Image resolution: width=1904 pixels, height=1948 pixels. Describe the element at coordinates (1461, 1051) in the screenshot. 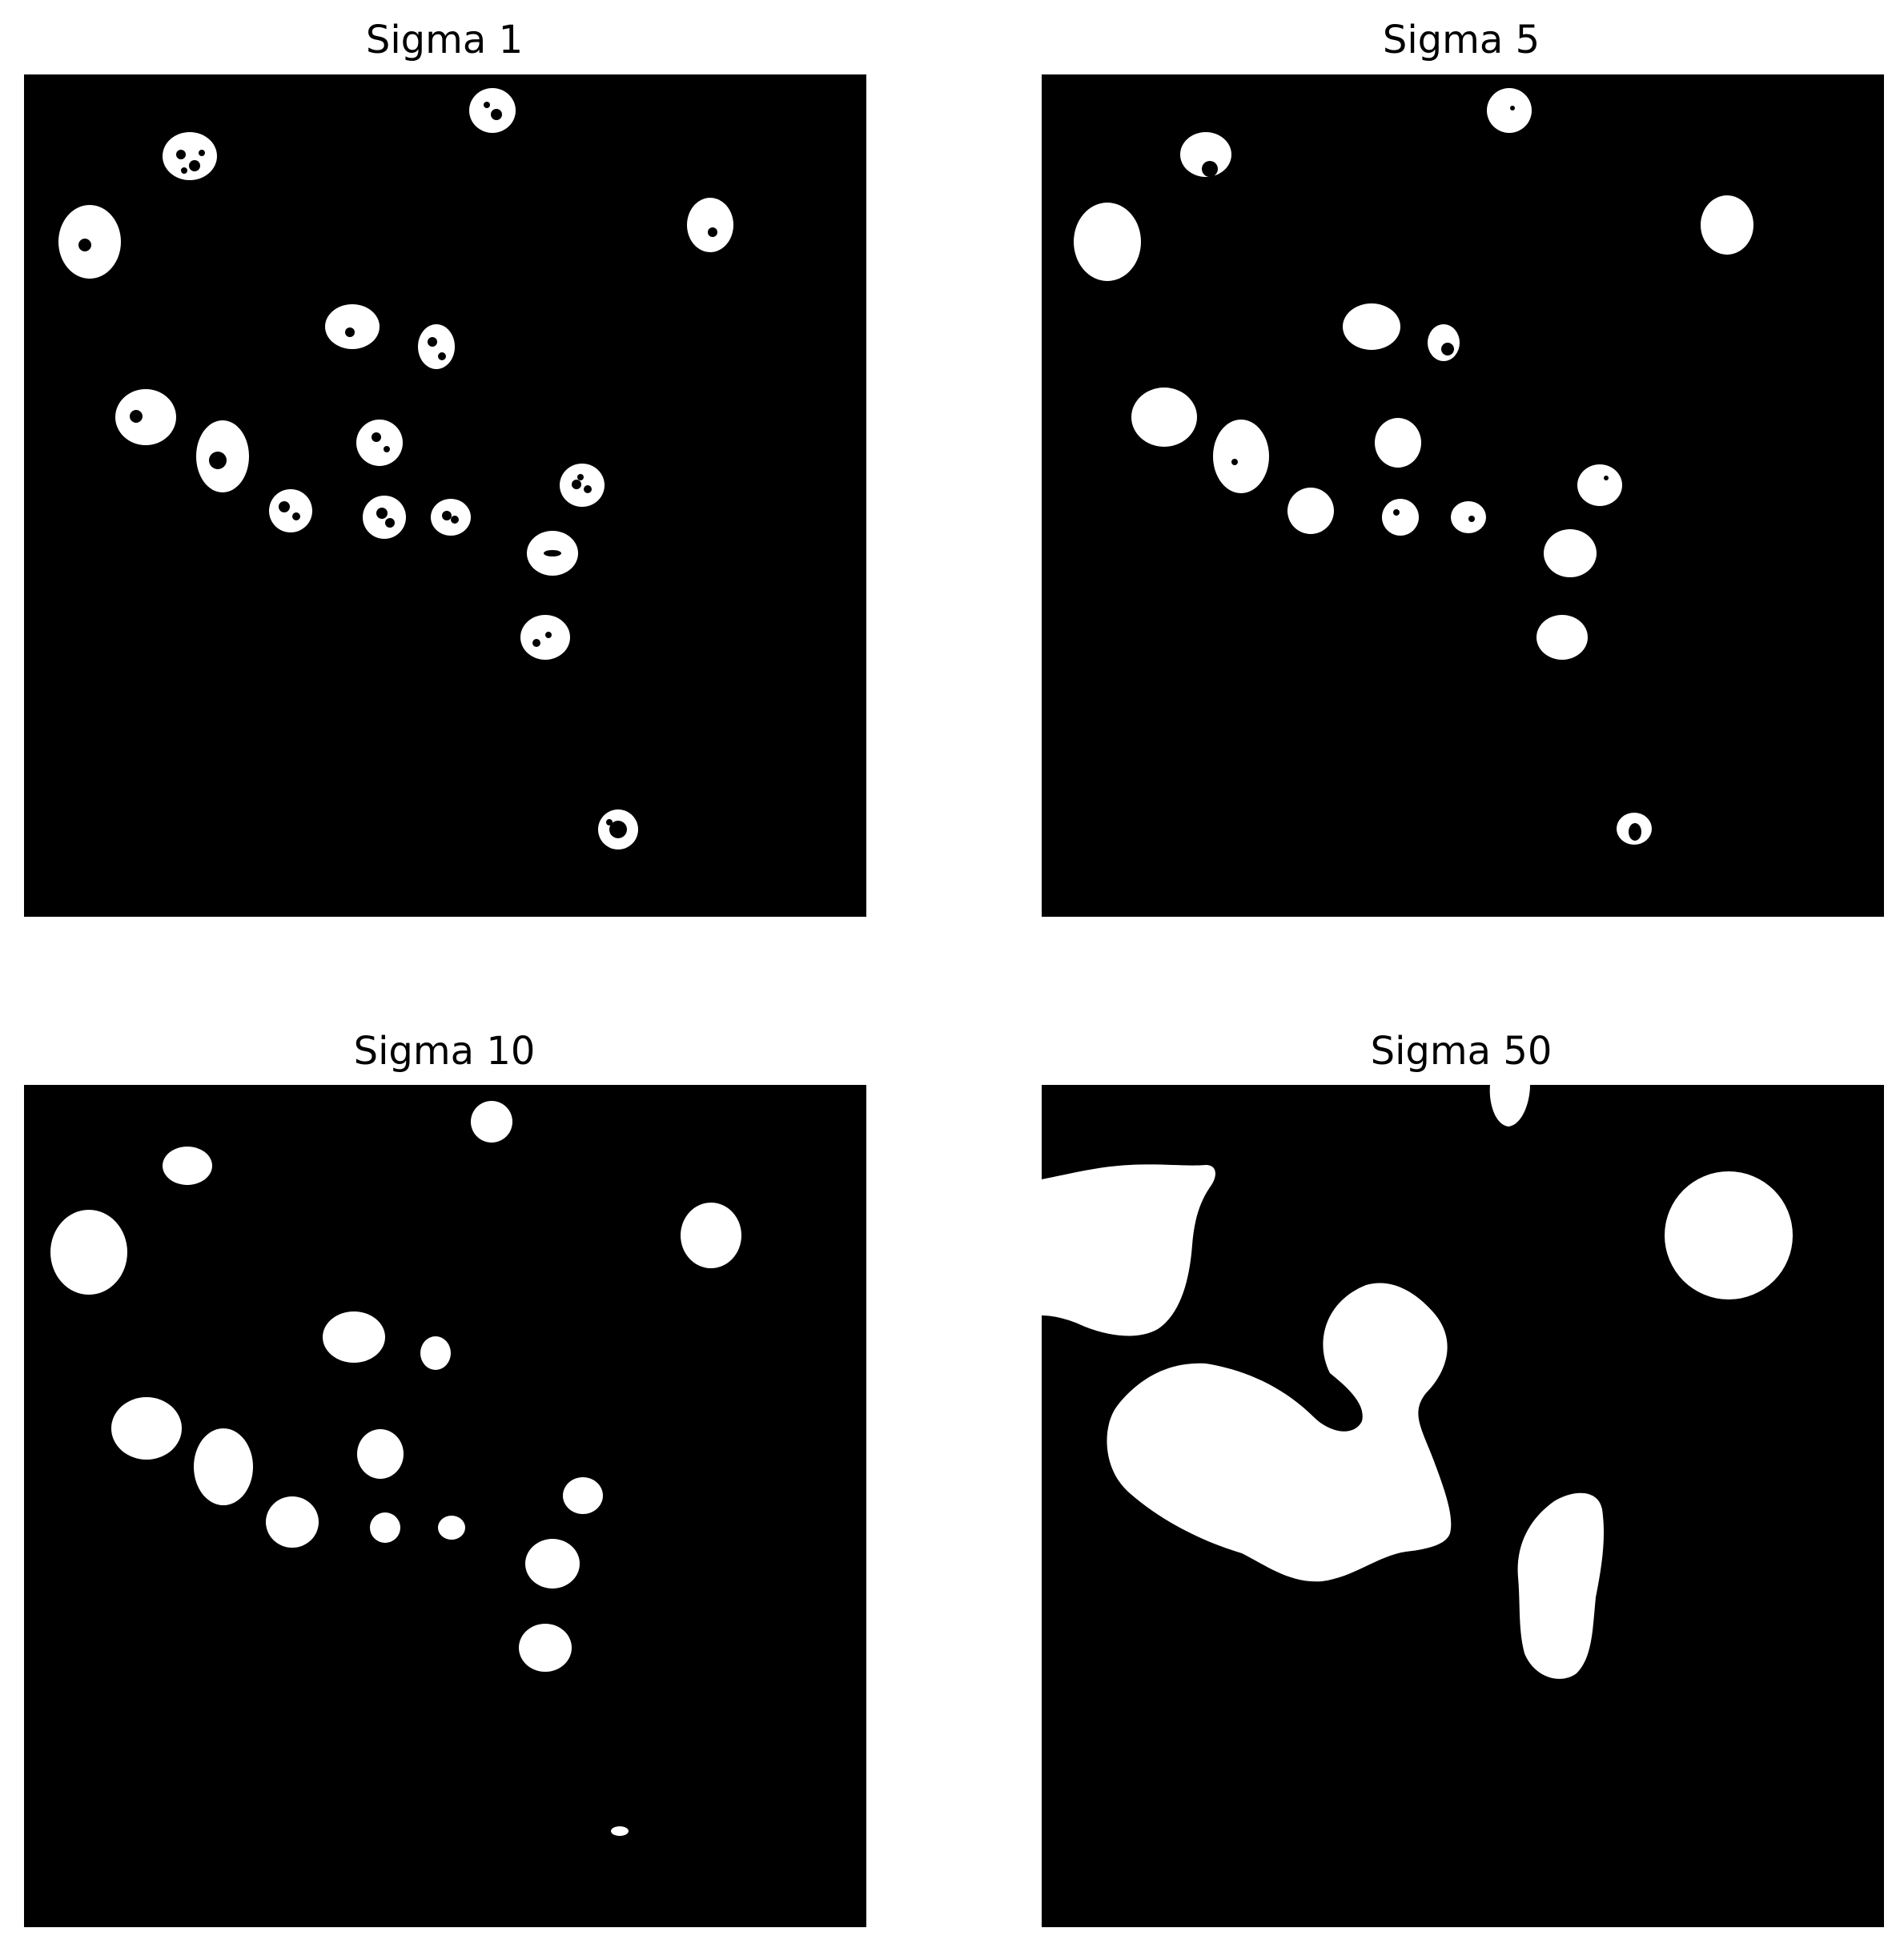

I see `panel-title-sigma-50: Sigma 50` at that location.